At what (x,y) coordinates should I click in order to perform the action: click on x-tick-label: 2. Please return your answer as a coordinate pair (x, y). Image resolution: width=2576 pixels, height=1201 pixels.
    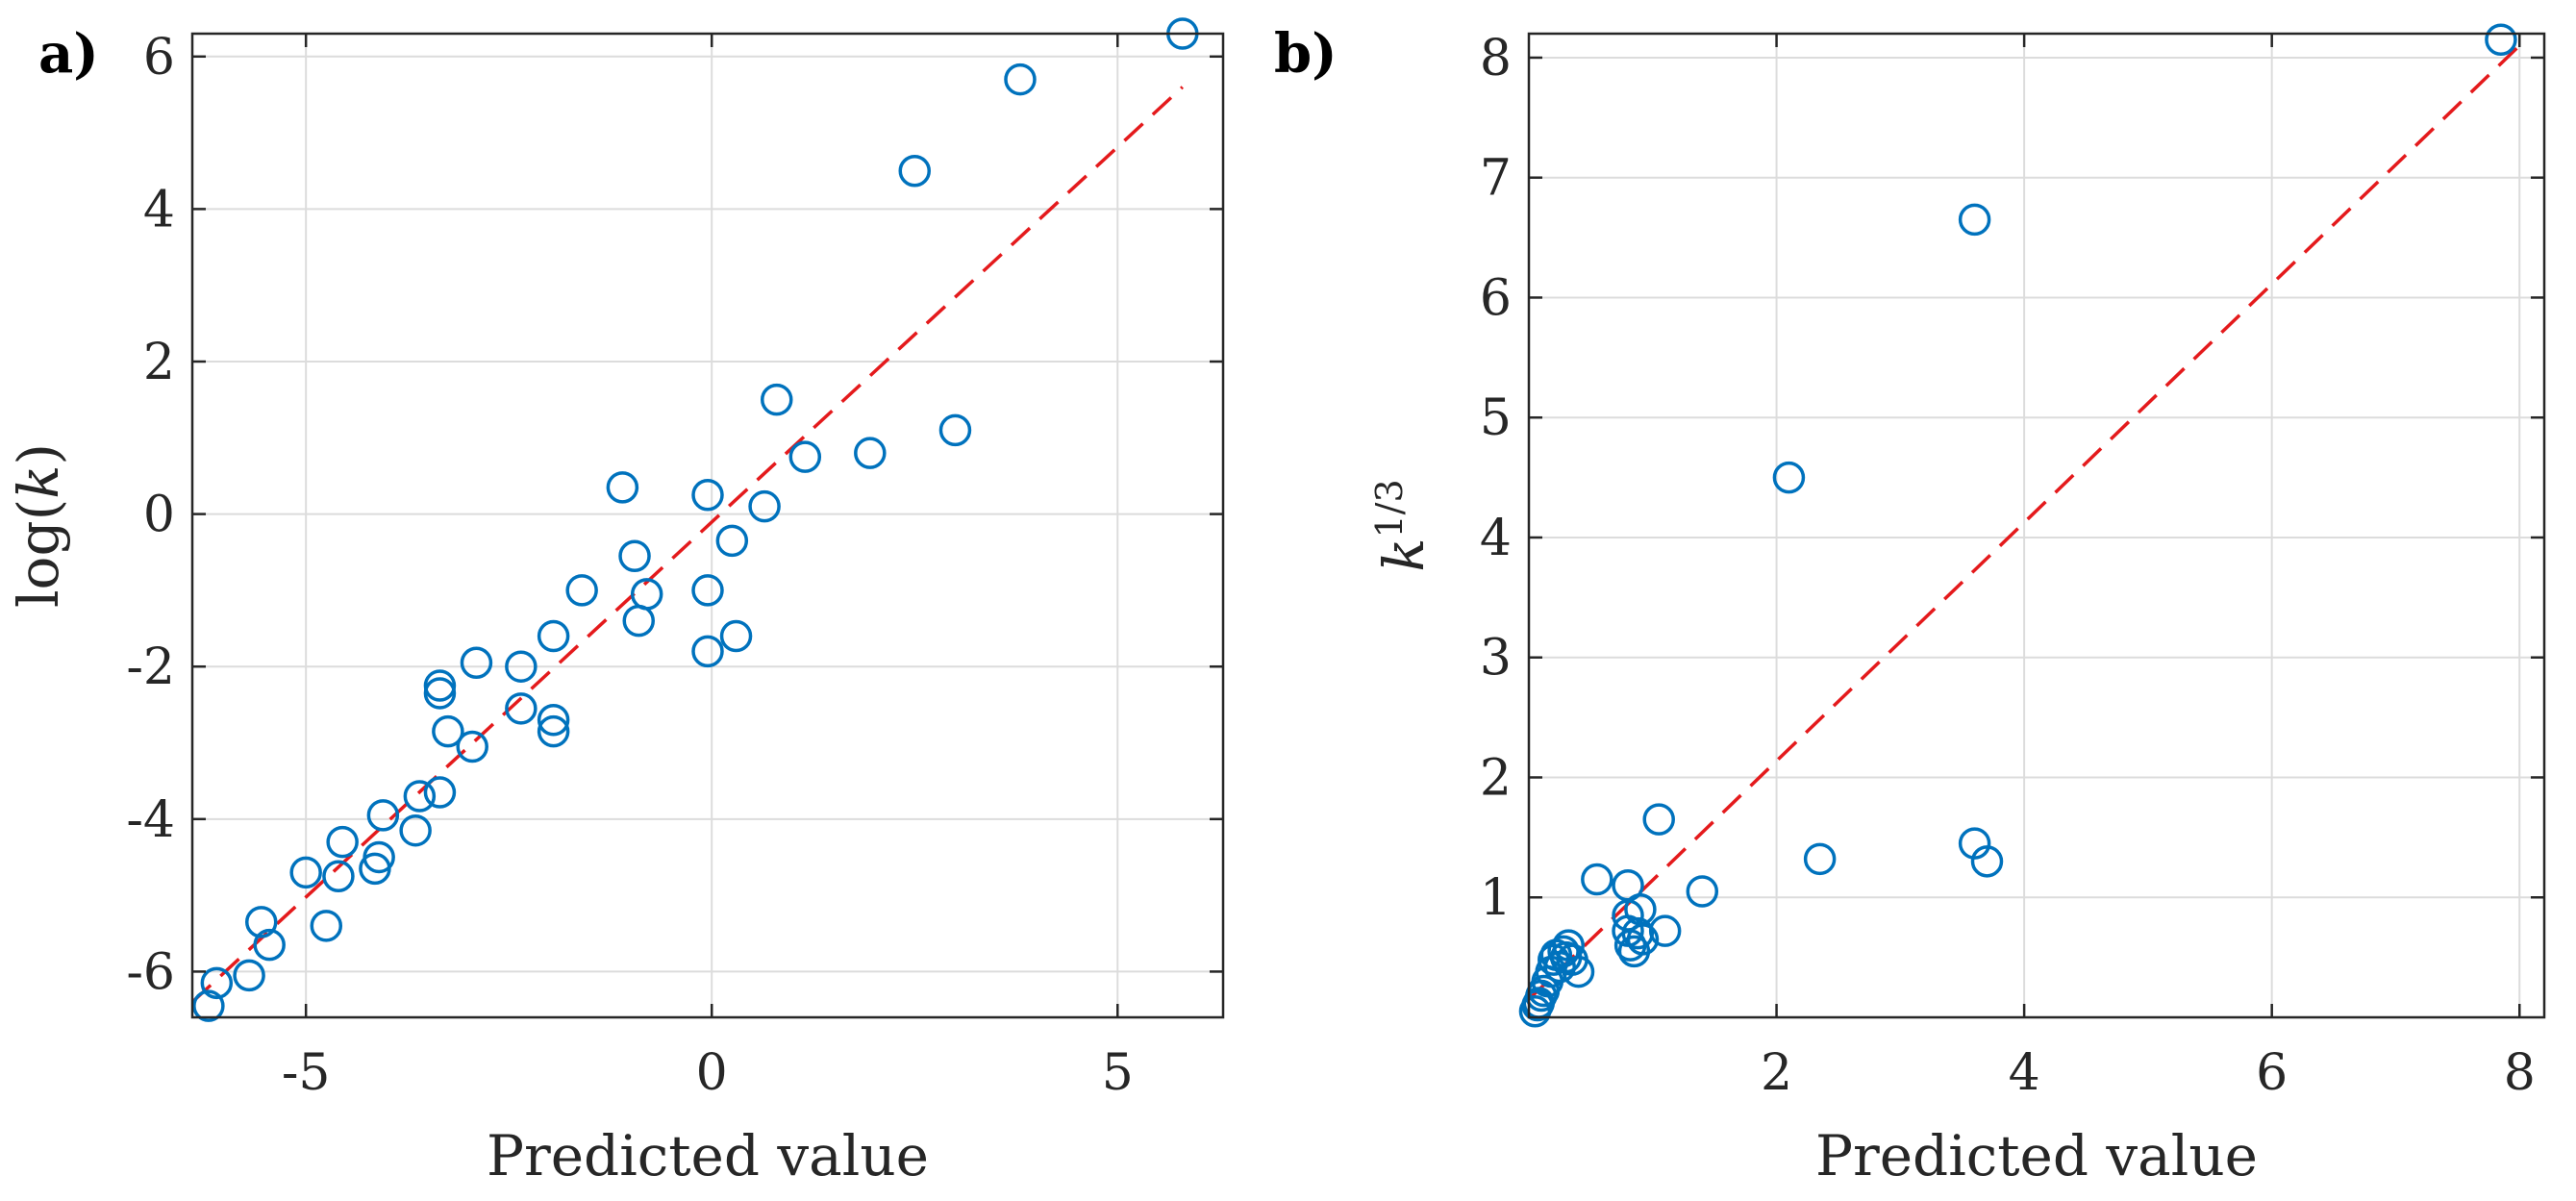
    Looking at the image, I should click on (1776, 1073).